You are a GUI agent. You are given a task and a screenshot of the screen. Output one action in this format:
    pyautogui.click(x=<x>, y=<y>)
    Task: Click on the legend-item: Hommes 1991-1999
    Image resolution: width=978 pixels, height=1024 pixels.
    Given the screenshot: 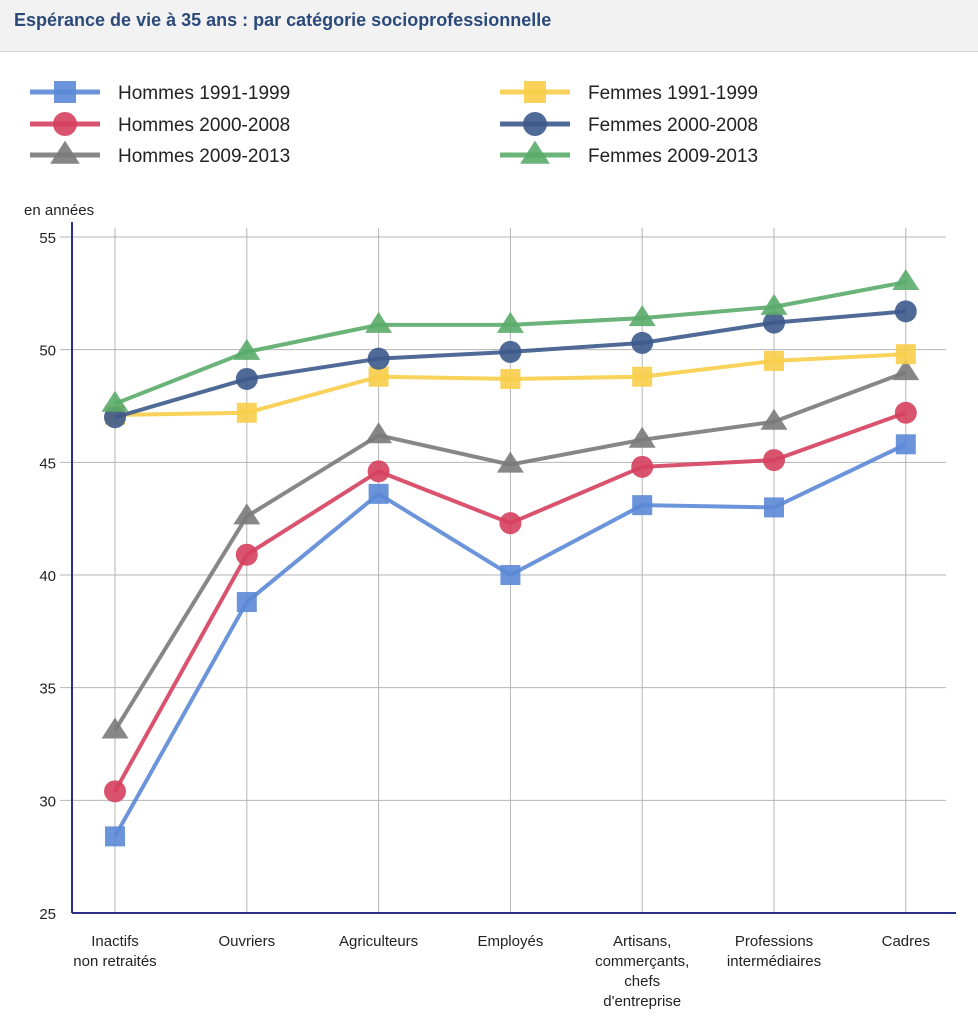 What is the action you would take?
    pyautogui.click(x=160, y=92)
    